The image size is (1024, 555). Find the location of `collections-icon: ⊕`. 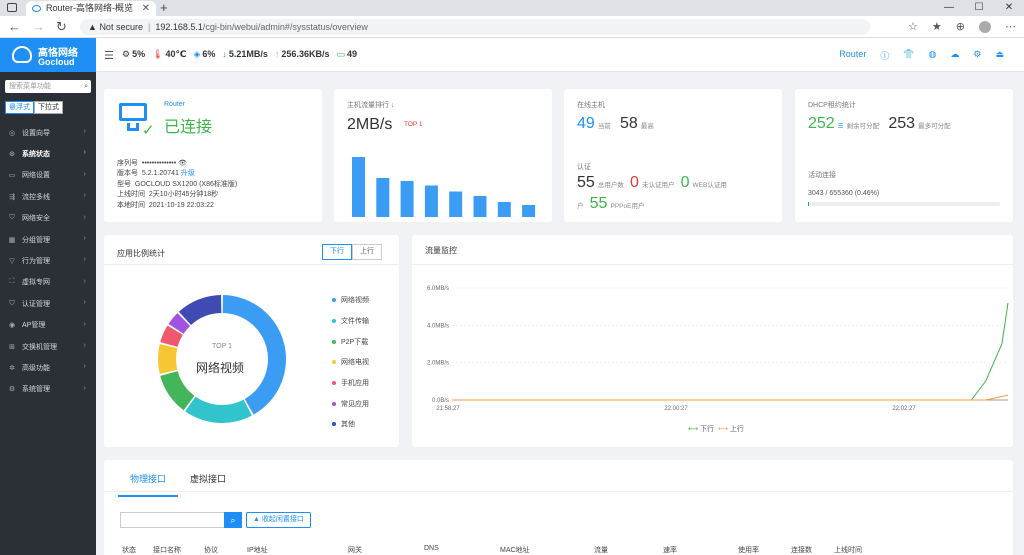

collections-icon: ⊕ is located at coordinates (960, 27).